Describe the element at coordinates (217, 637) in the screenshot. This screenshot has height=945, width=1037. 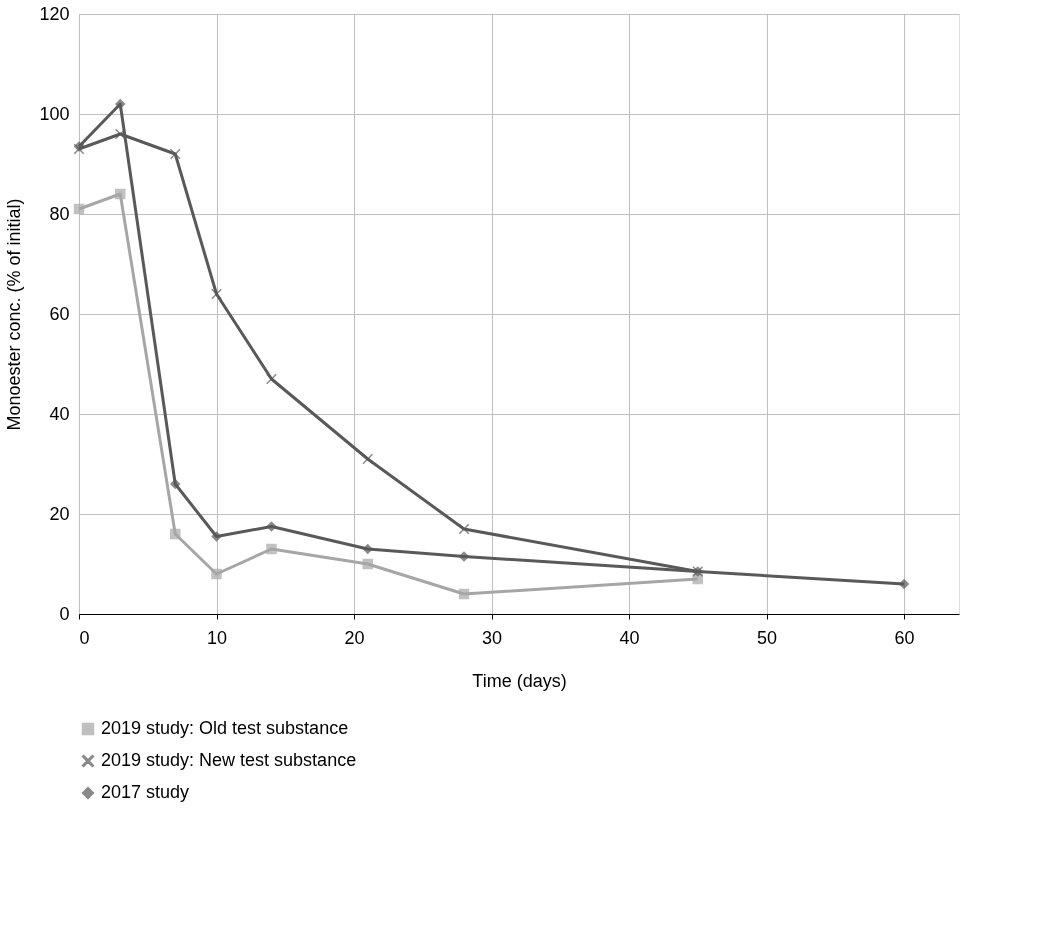
I see `x-tick-label: 10` at that location.